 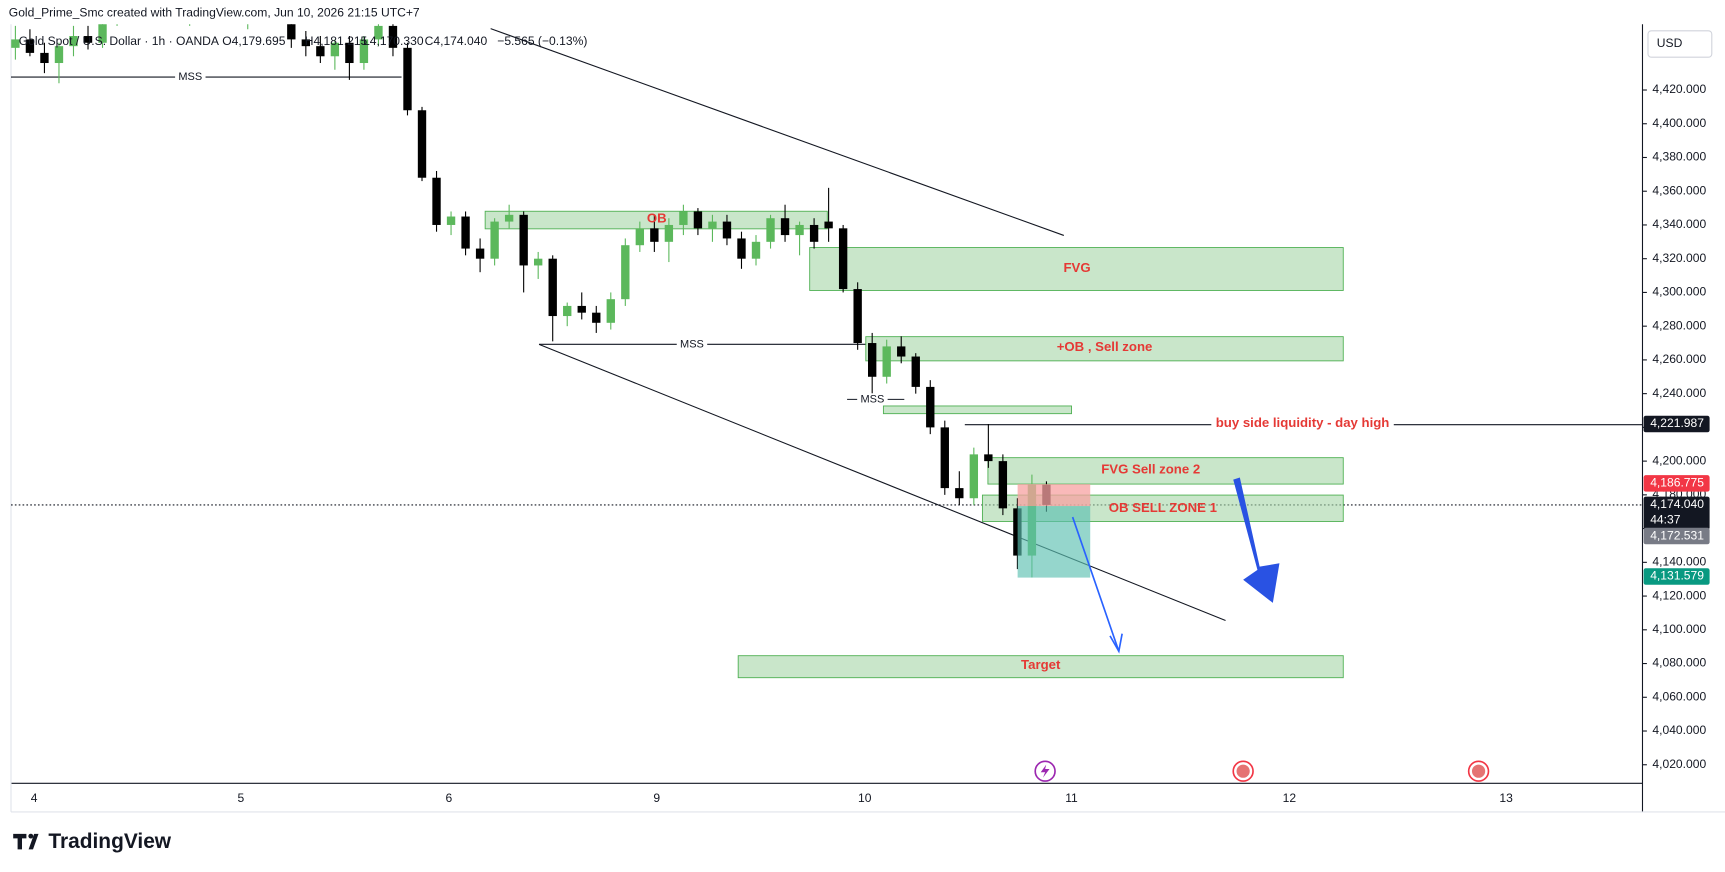 I want to click on logo-text: TradingView, so click(x=109, y=841).